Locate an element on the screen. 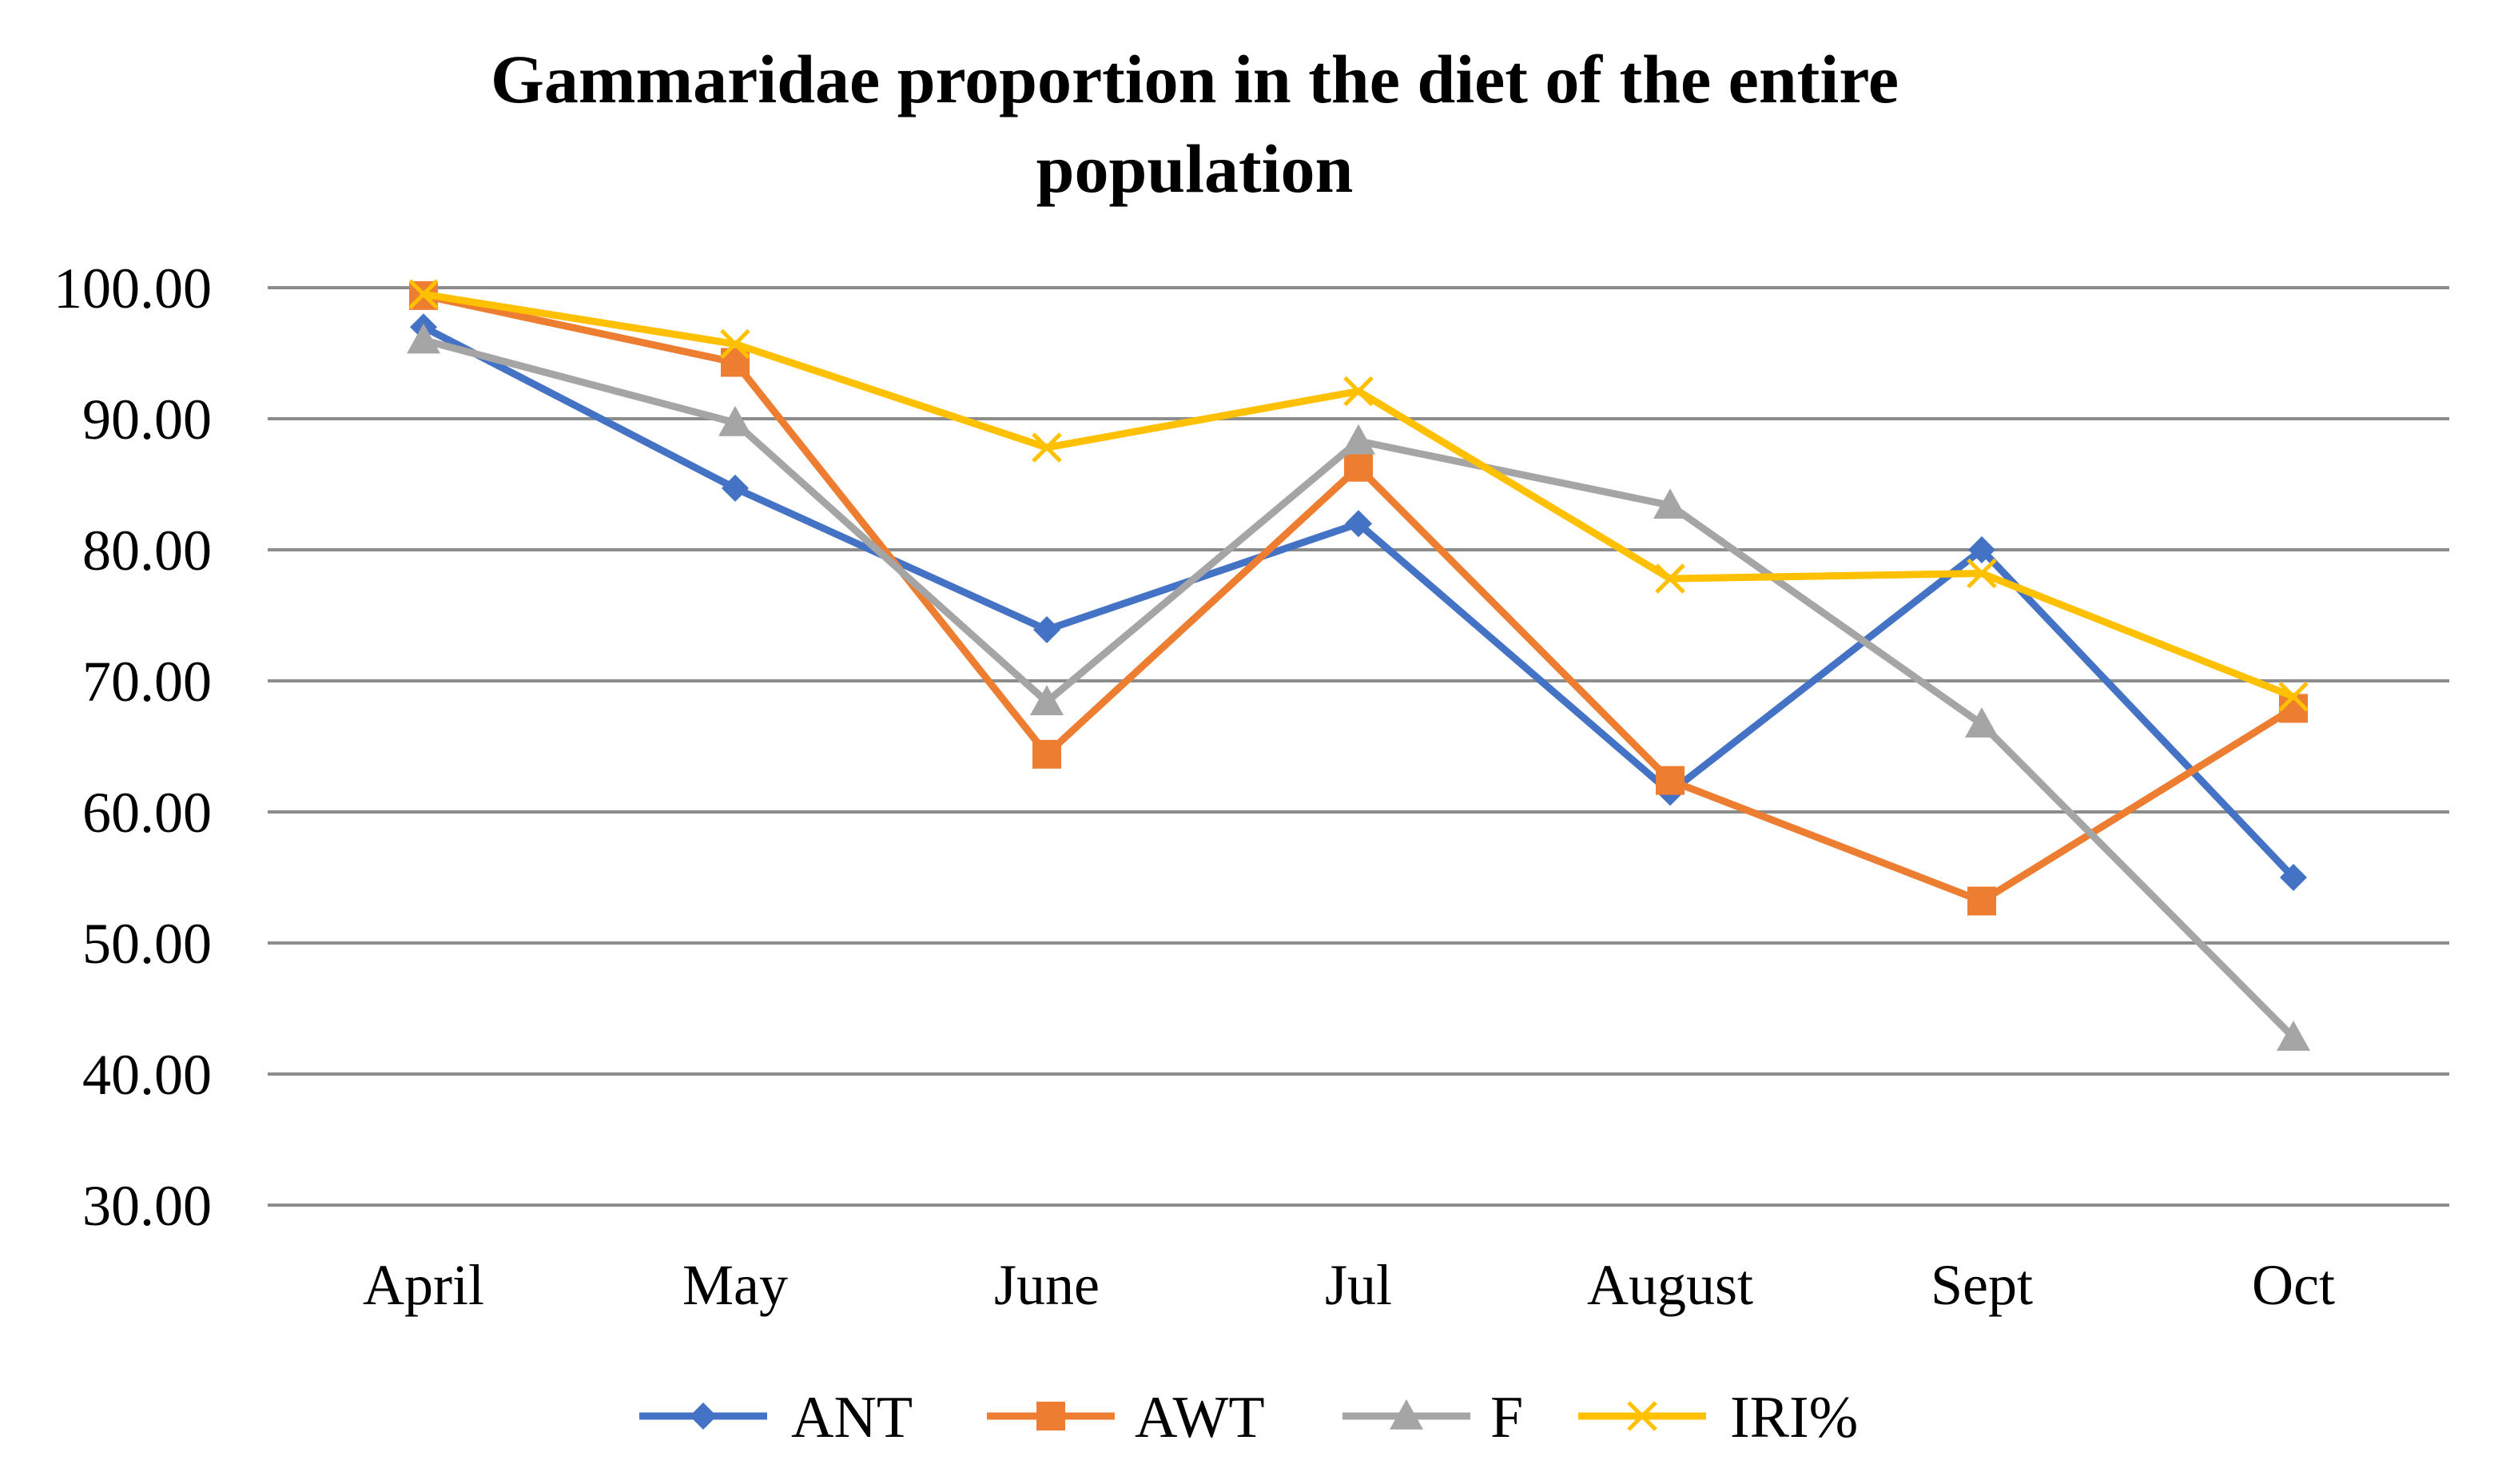 This screenshot has width=2502, height=1484. y-tick-label: 90.00 is located at coordinates (147, 420).